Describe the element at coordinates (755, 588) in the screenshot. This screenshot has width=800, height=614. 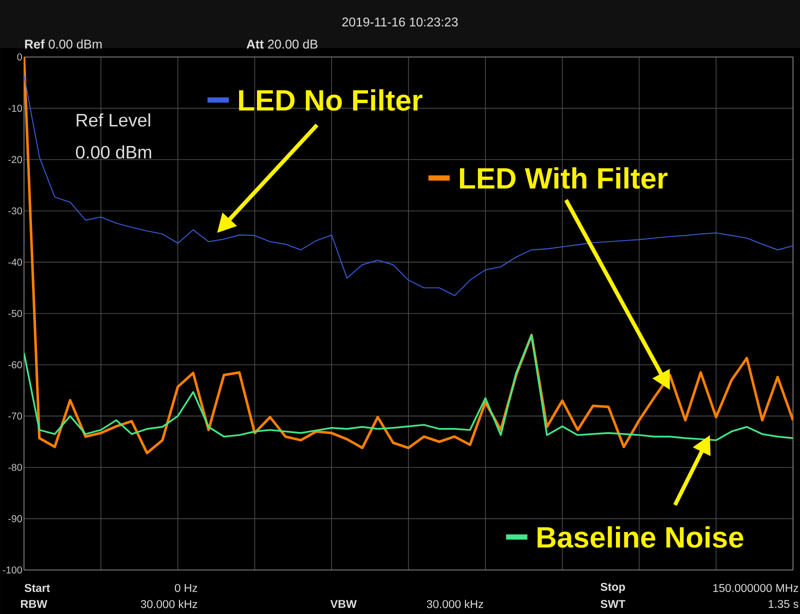
I see `text: 150.000000 MHz` at that location.